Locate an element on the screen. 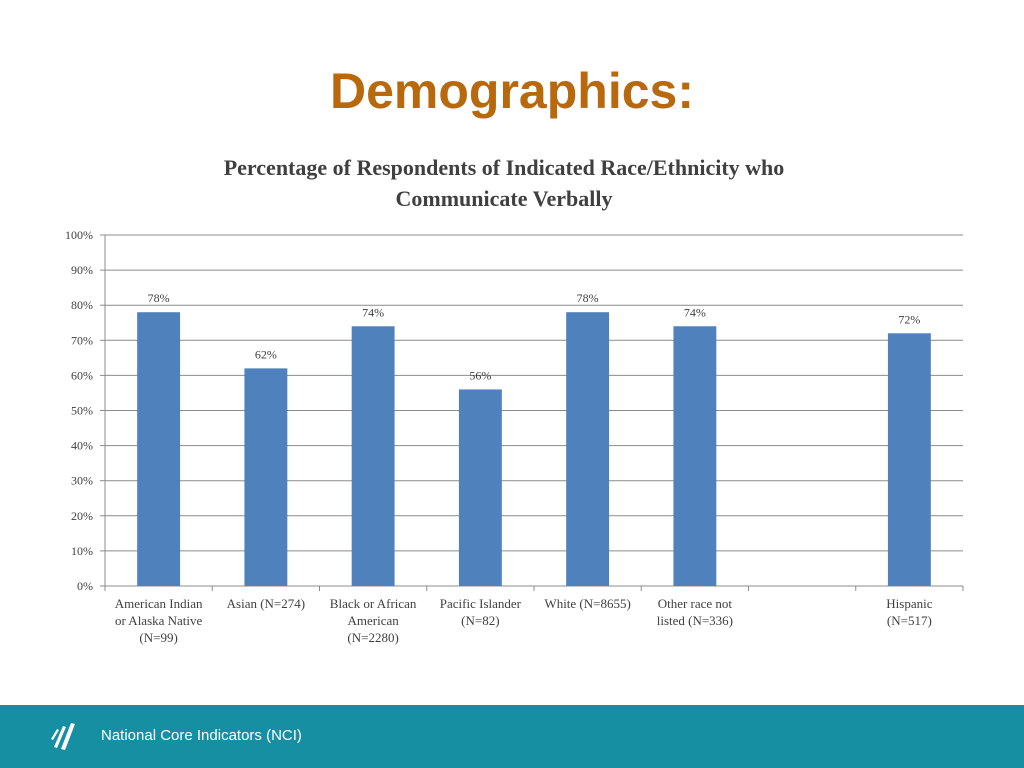 This screenshot has height=768, width=1024. x-category-label: American is located at coordinates (373, 620).